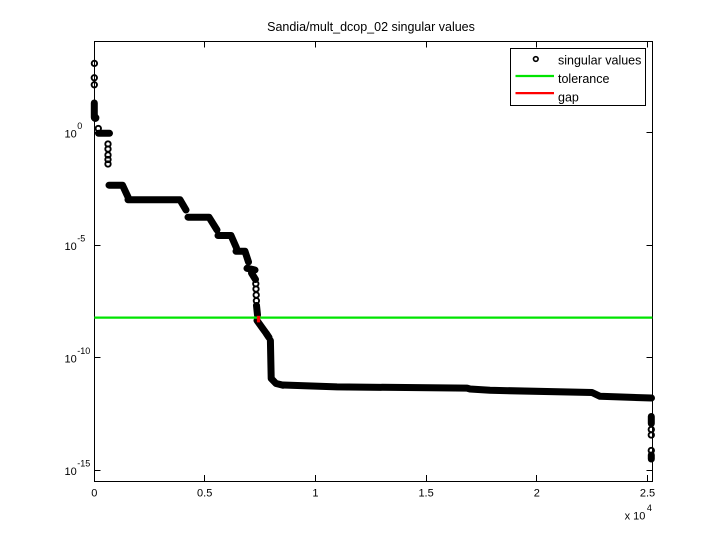  What do you see at coordinates (568, 97) in the screenshot?
I see `svg-text: gap` at bounding box center [568, 97].